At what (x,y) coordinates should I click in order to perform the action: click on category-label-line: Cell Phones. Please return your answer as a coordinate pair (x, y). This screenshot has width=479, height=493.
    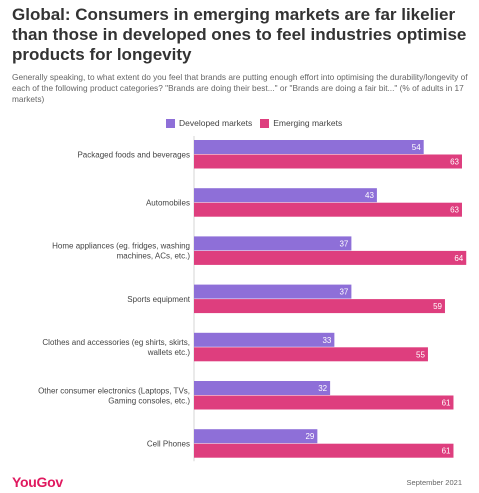
    Looking at the image, I should click on (168, 443).